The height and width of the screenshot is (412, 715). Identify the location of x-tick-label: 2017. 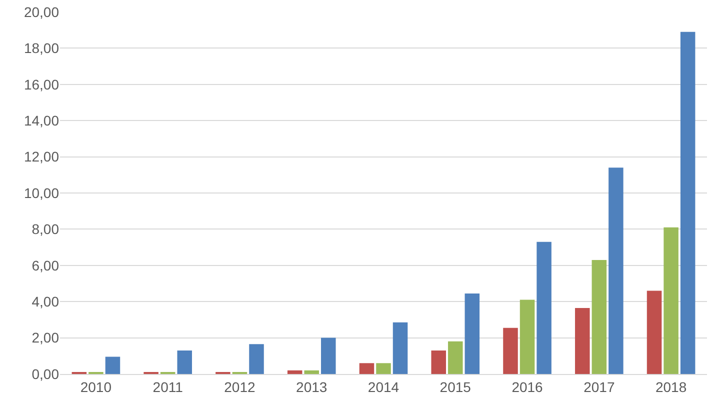
(599, 386).